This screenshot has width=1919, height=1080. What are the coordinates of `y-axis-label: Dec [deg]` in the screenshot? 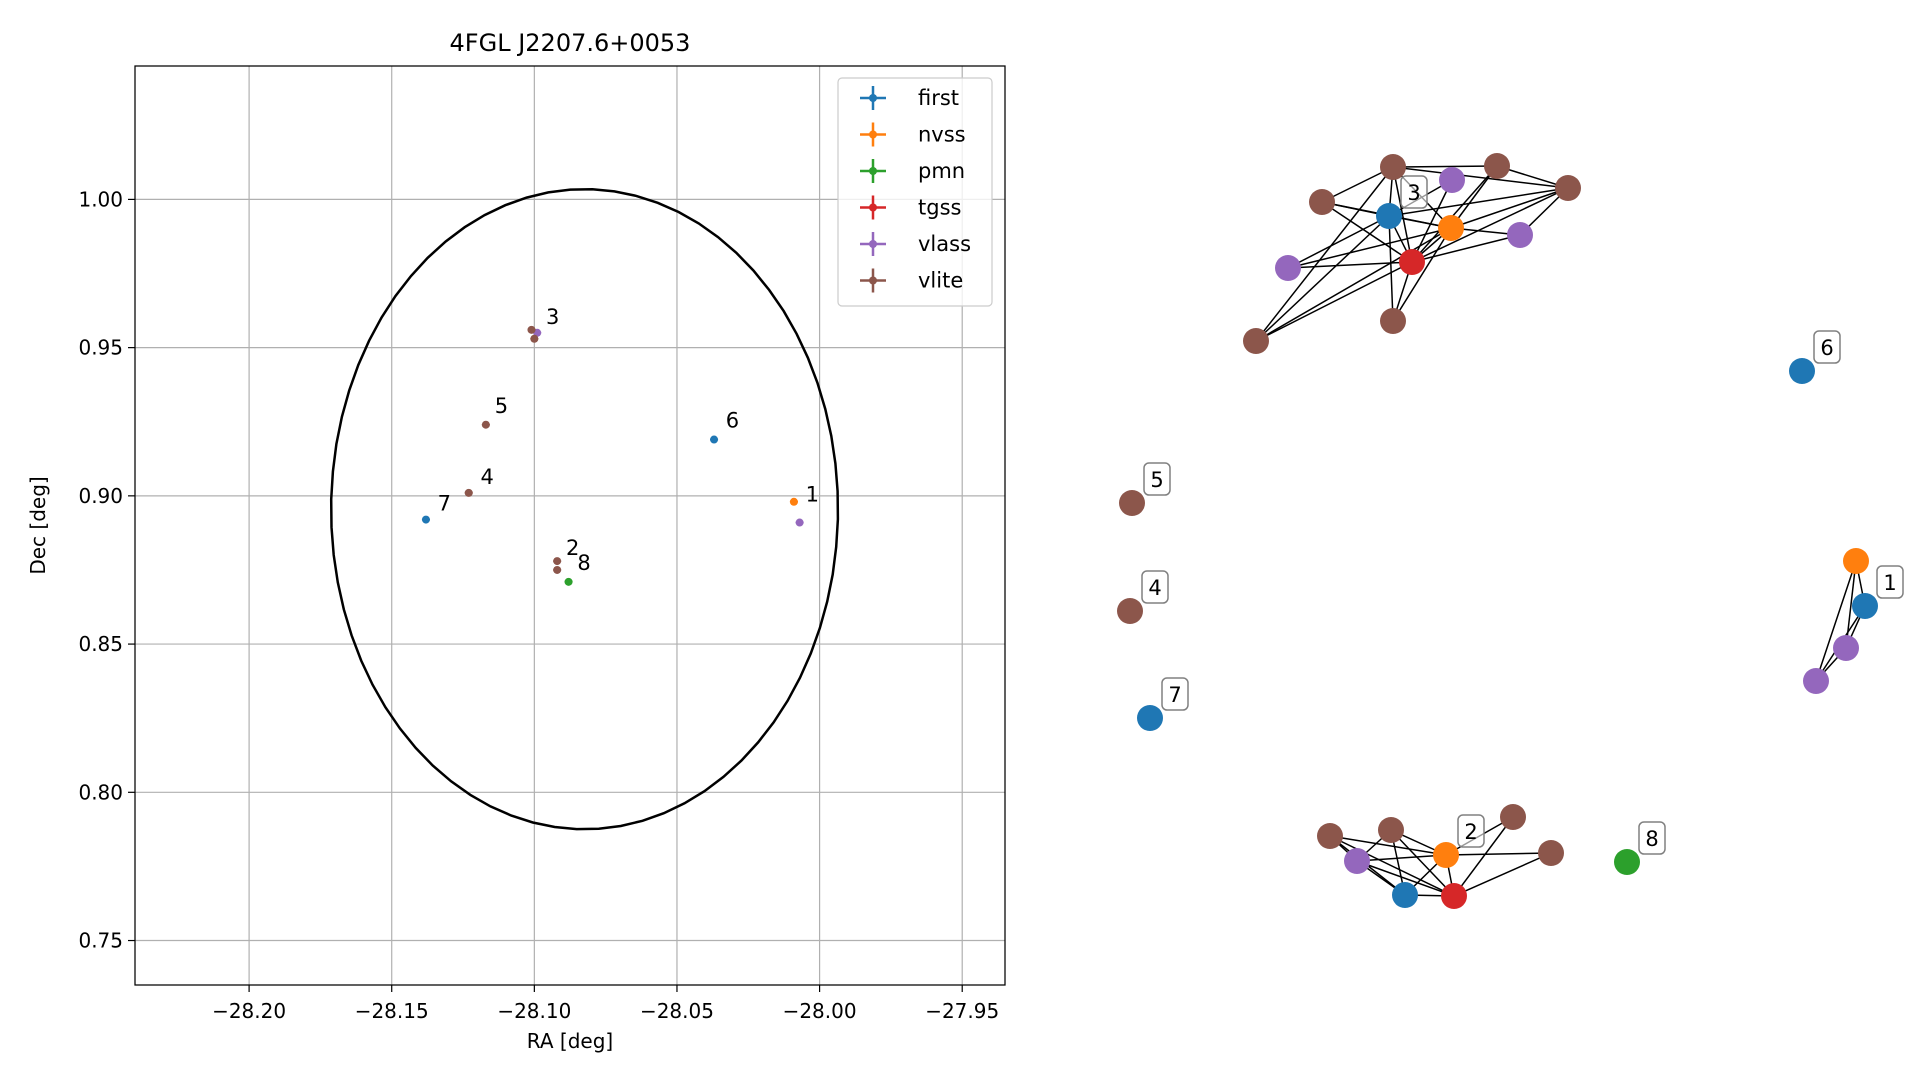 It's located at (38, 525).